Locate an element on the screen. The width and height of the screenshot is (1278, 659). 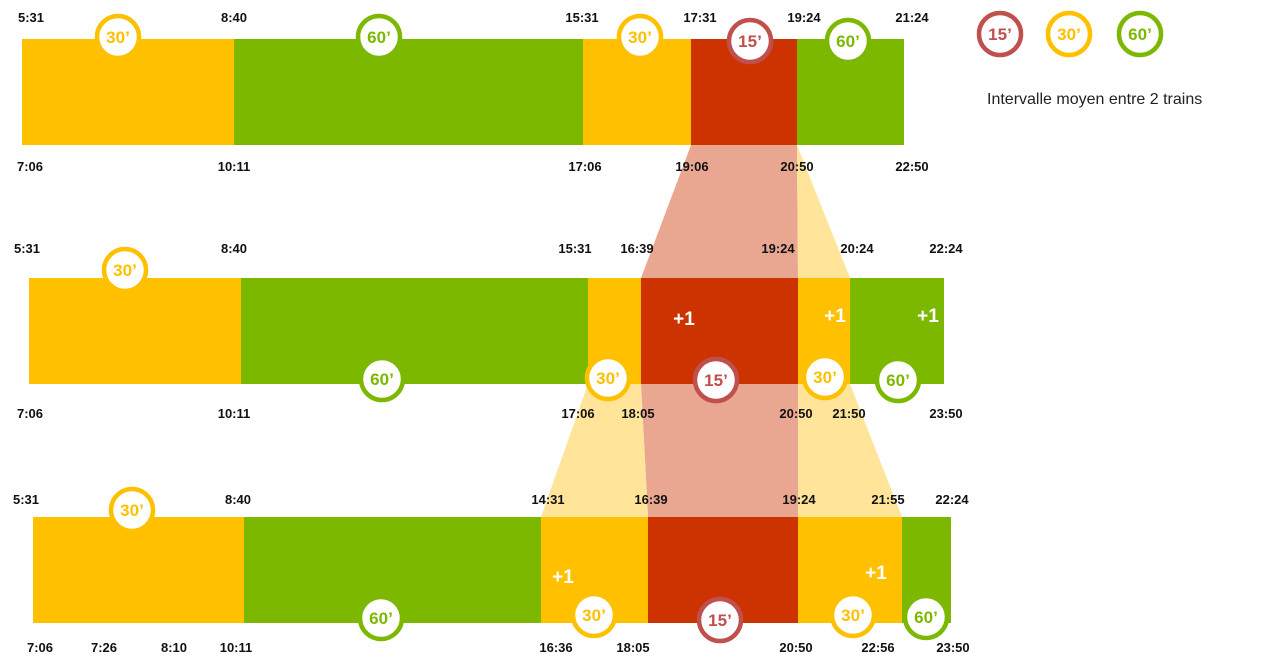
row-1-top-time: 21:24 is located at coordinates (912, 17).